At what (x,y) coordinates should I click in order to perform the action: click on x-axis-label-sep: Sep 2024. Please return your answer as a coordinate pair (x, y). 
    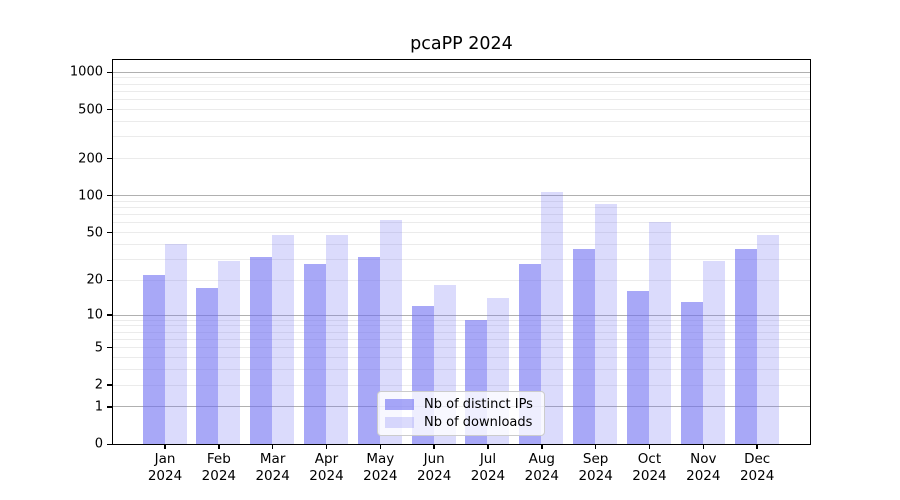
    Looking at the image, I should click on (595, 467).